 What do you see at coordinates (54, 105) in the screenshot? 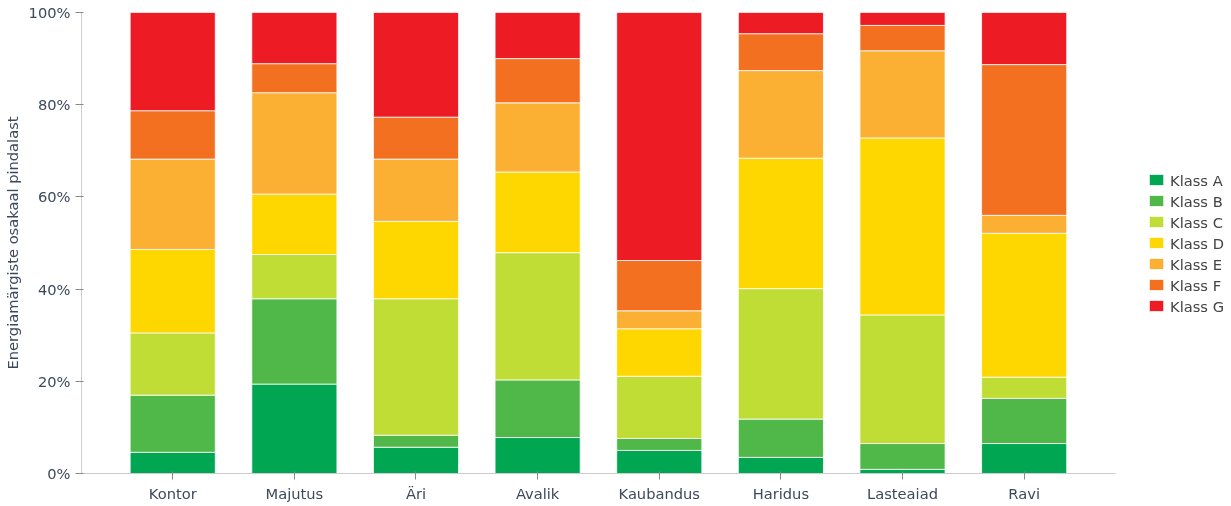
I see `y-tick-label: 80%` at bounding box center [54, 105].